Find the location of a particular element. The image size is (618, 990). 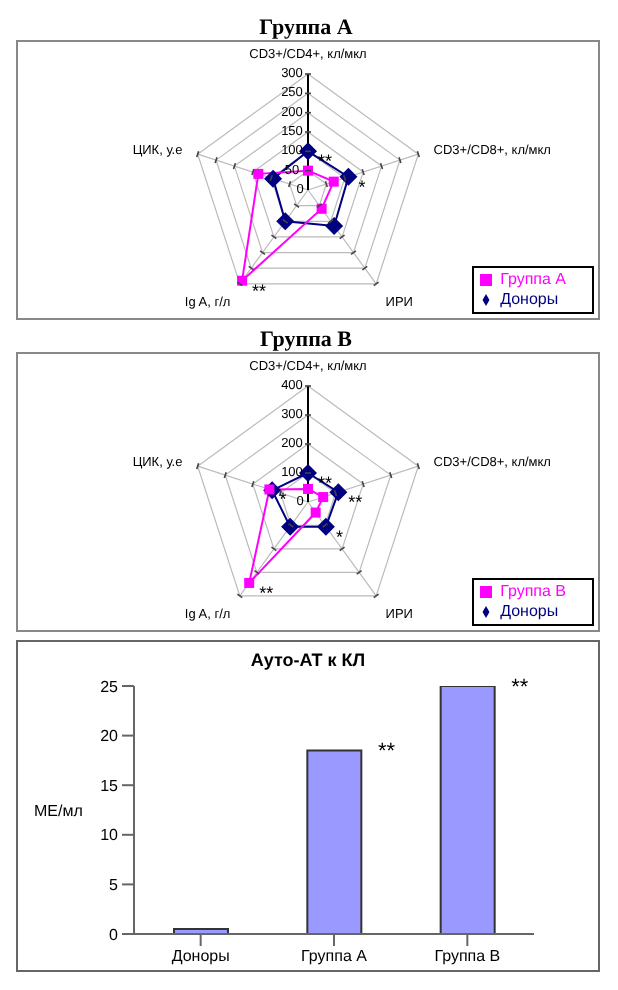

x-tick-label: Группа В is located at coordinates (467, 956).